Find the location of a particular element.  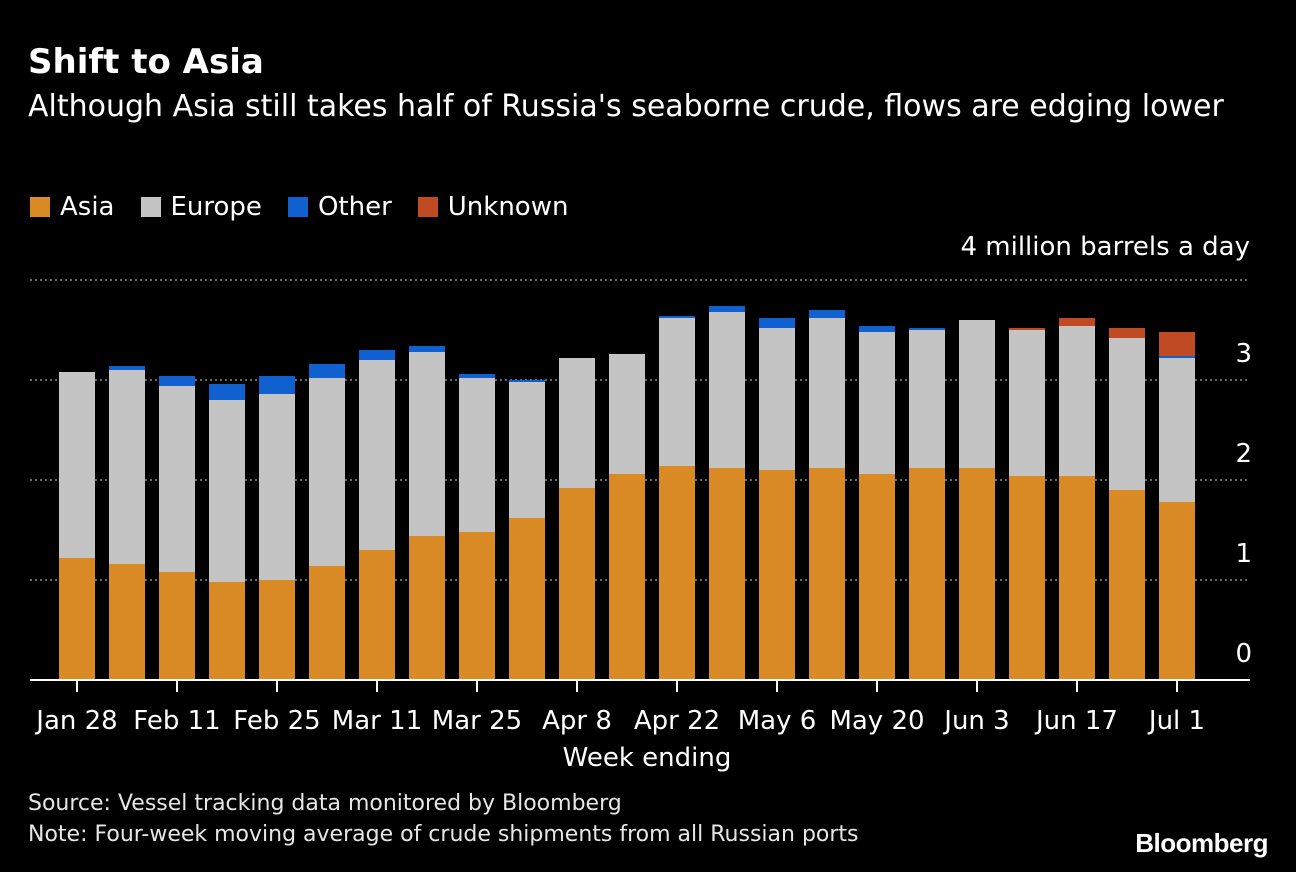

legend-label-other: Other is located at coordinates (354, 207).